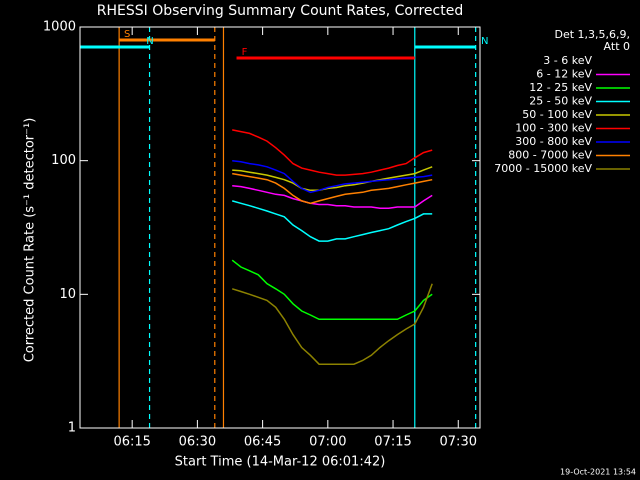 Image resolution: width=640 pixels, height=480 pixels. I want to click on x-tick-label: 07:30, so click(458, 442).